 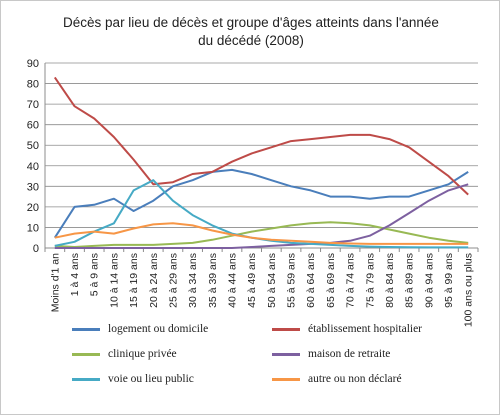 What do you see at coordinates (33, 105) in the screenshot?
I see `y-tick-label: 70` at bounding box center [33, 105].